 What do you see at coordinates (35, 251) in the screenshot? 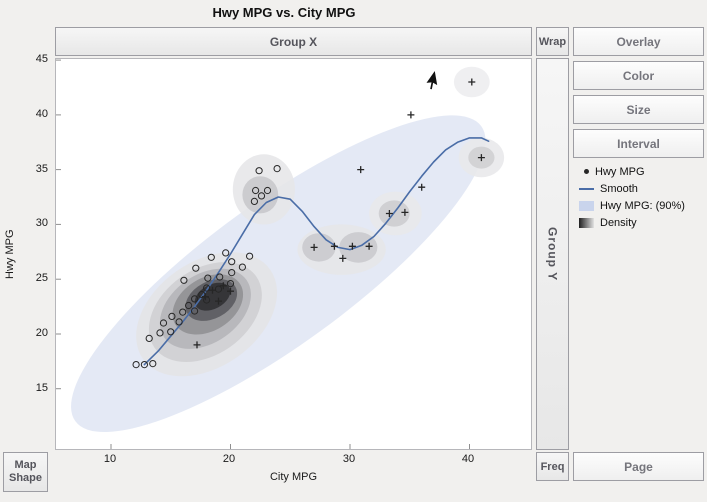
I see `y-axis-tick-labels: 15 20 25 30 35 40 45` at bounding box center [35, 251].